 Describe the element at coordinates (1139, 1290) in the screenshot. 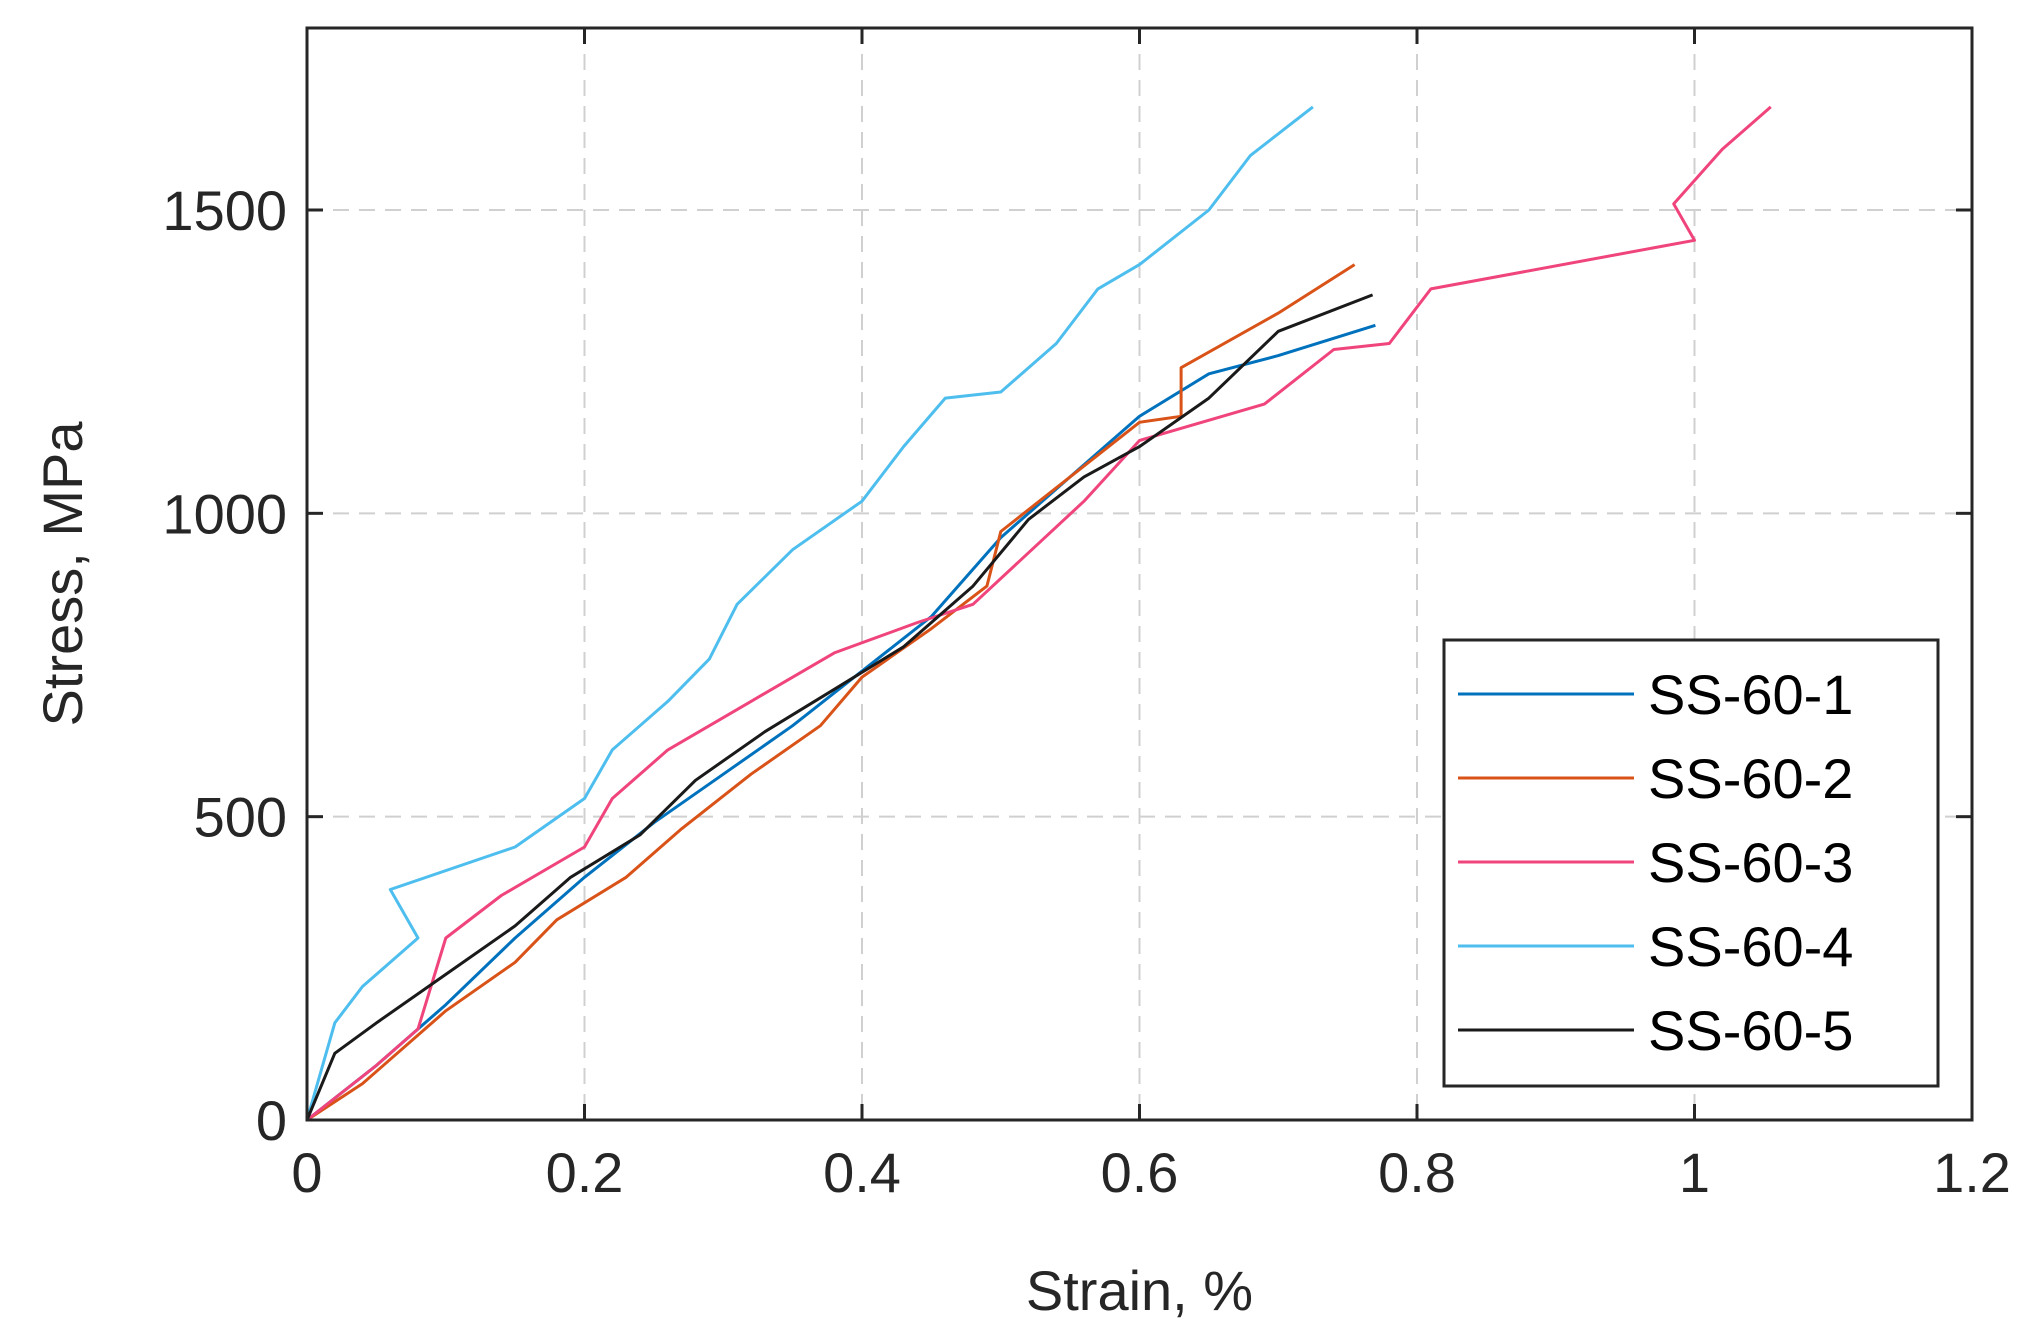

I see `x-axis-label: Strain, %` at that location.